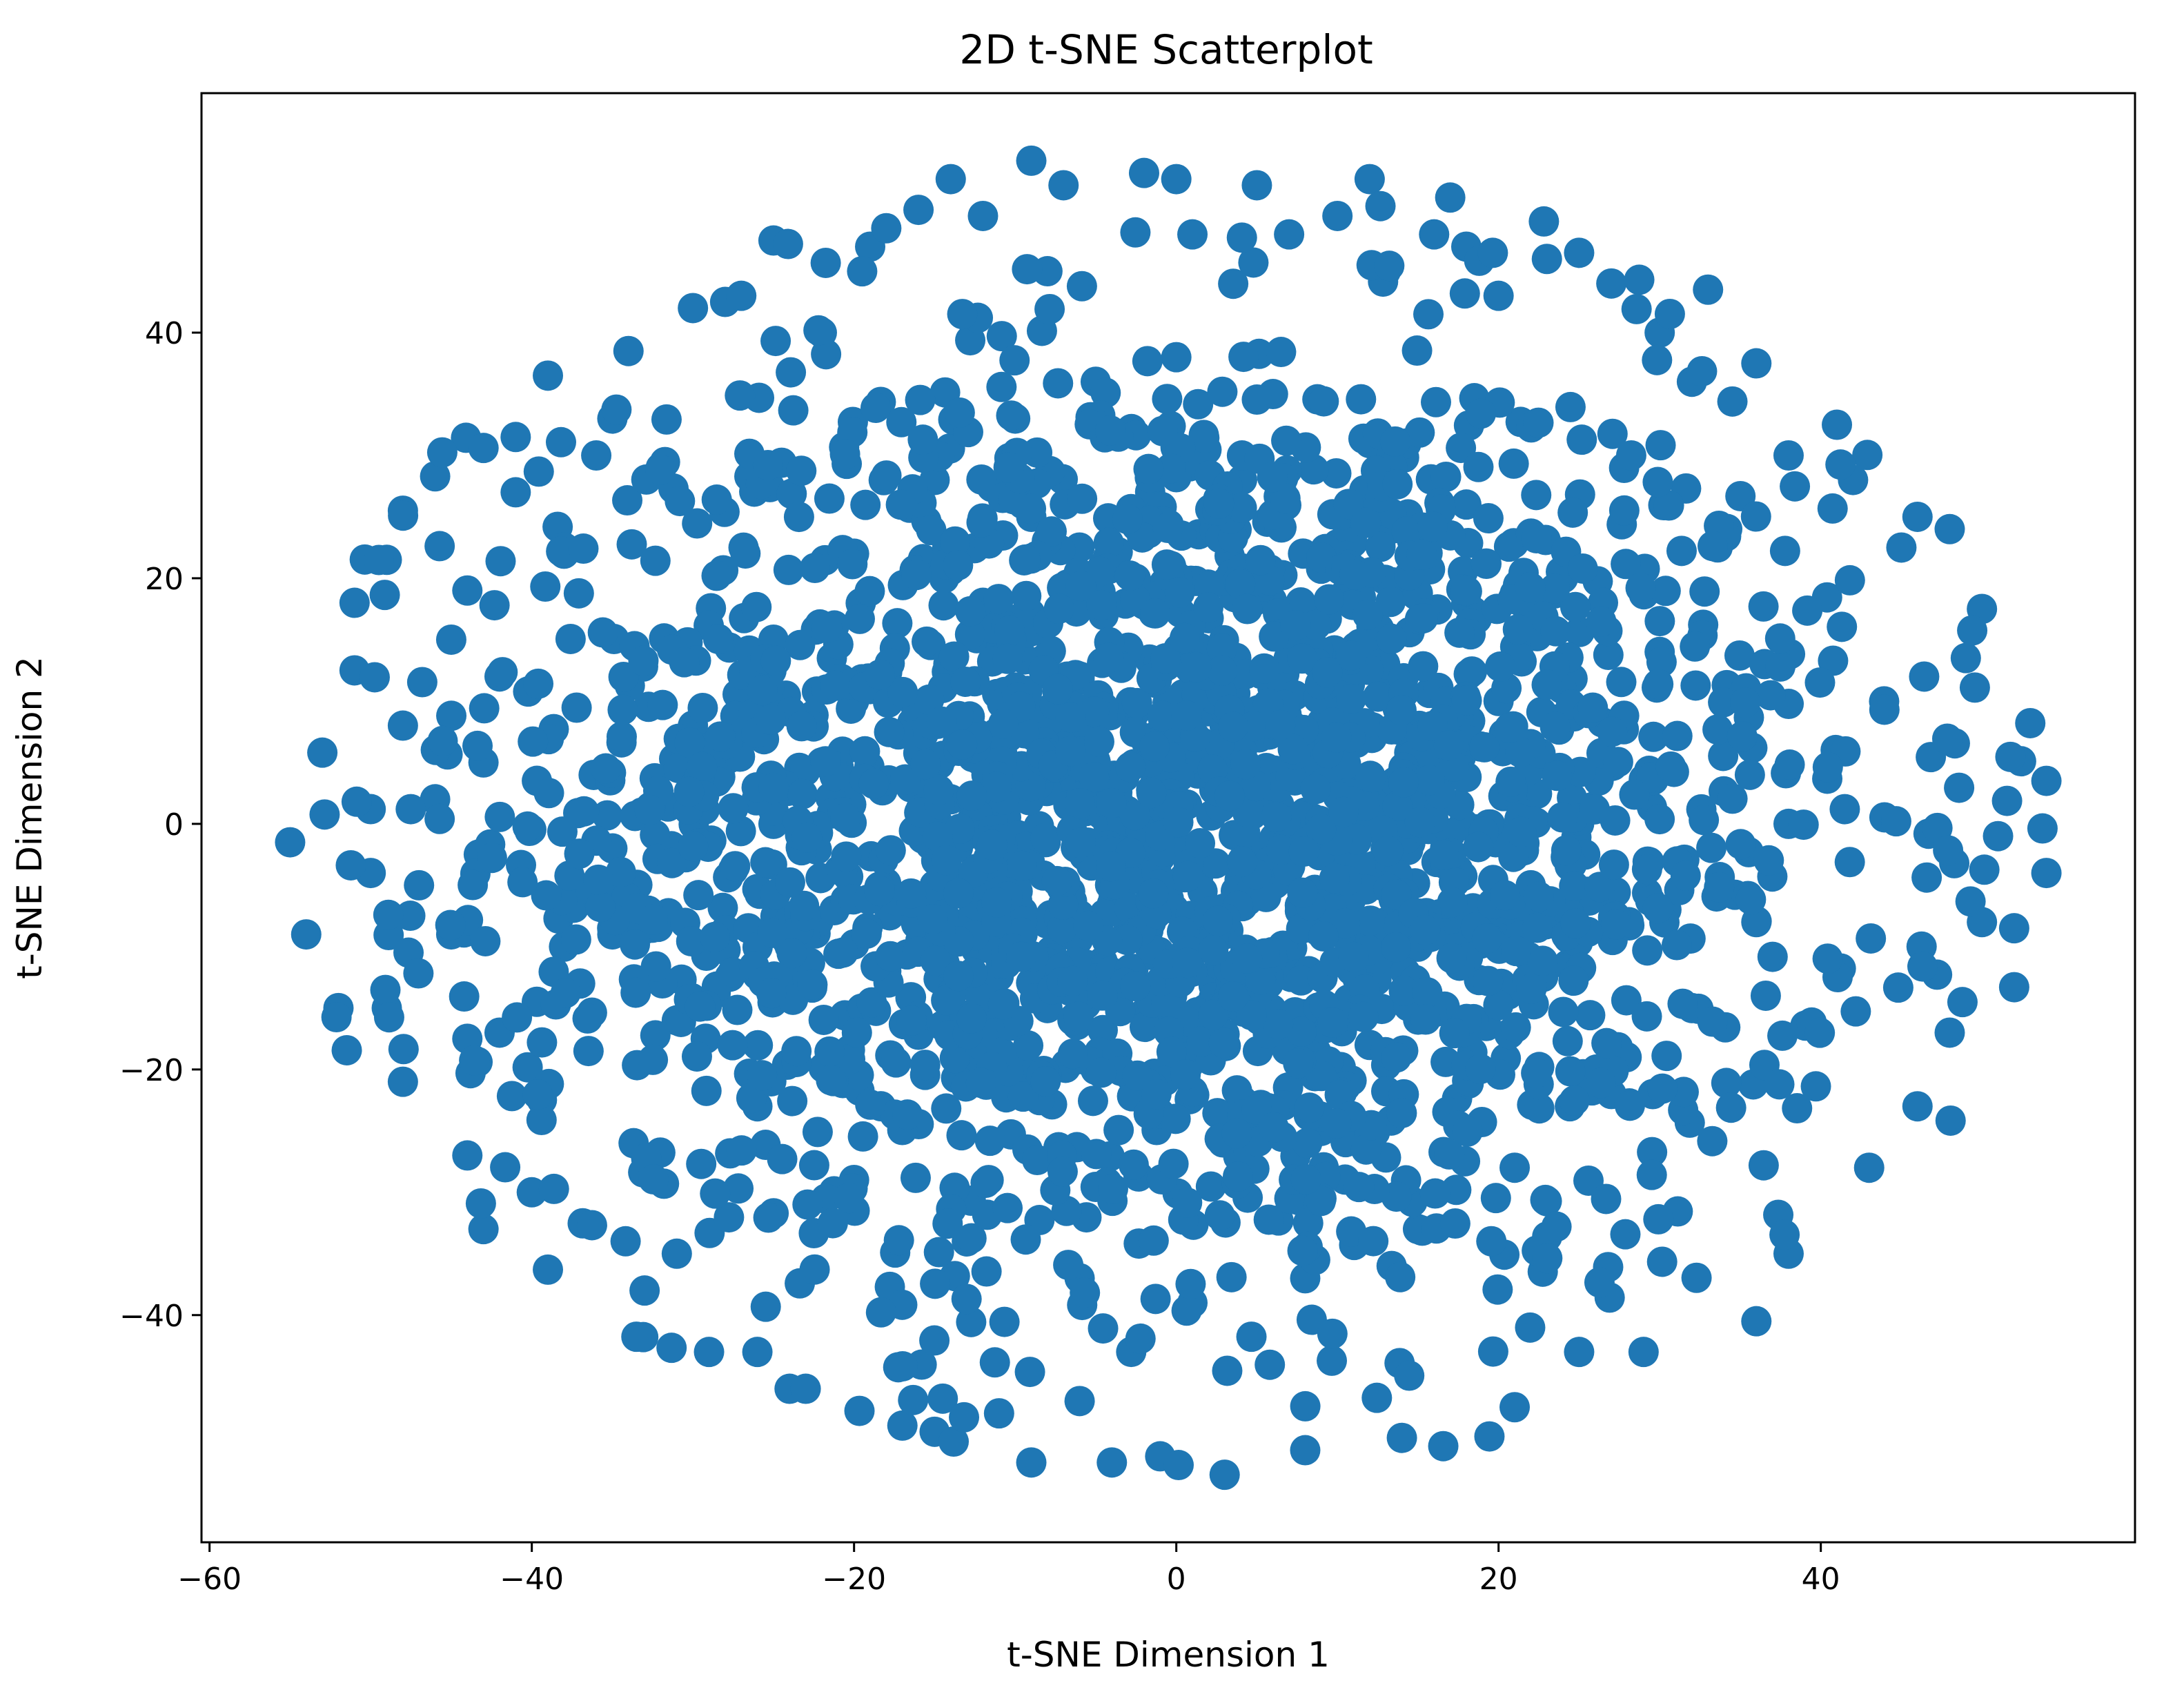 The width and height of the screenshot is (2184, 1701). Describe the element at coordinates (30, 817) in the screenshot. I see `y-axis-label: t-SNE Dimension 2` at that location.